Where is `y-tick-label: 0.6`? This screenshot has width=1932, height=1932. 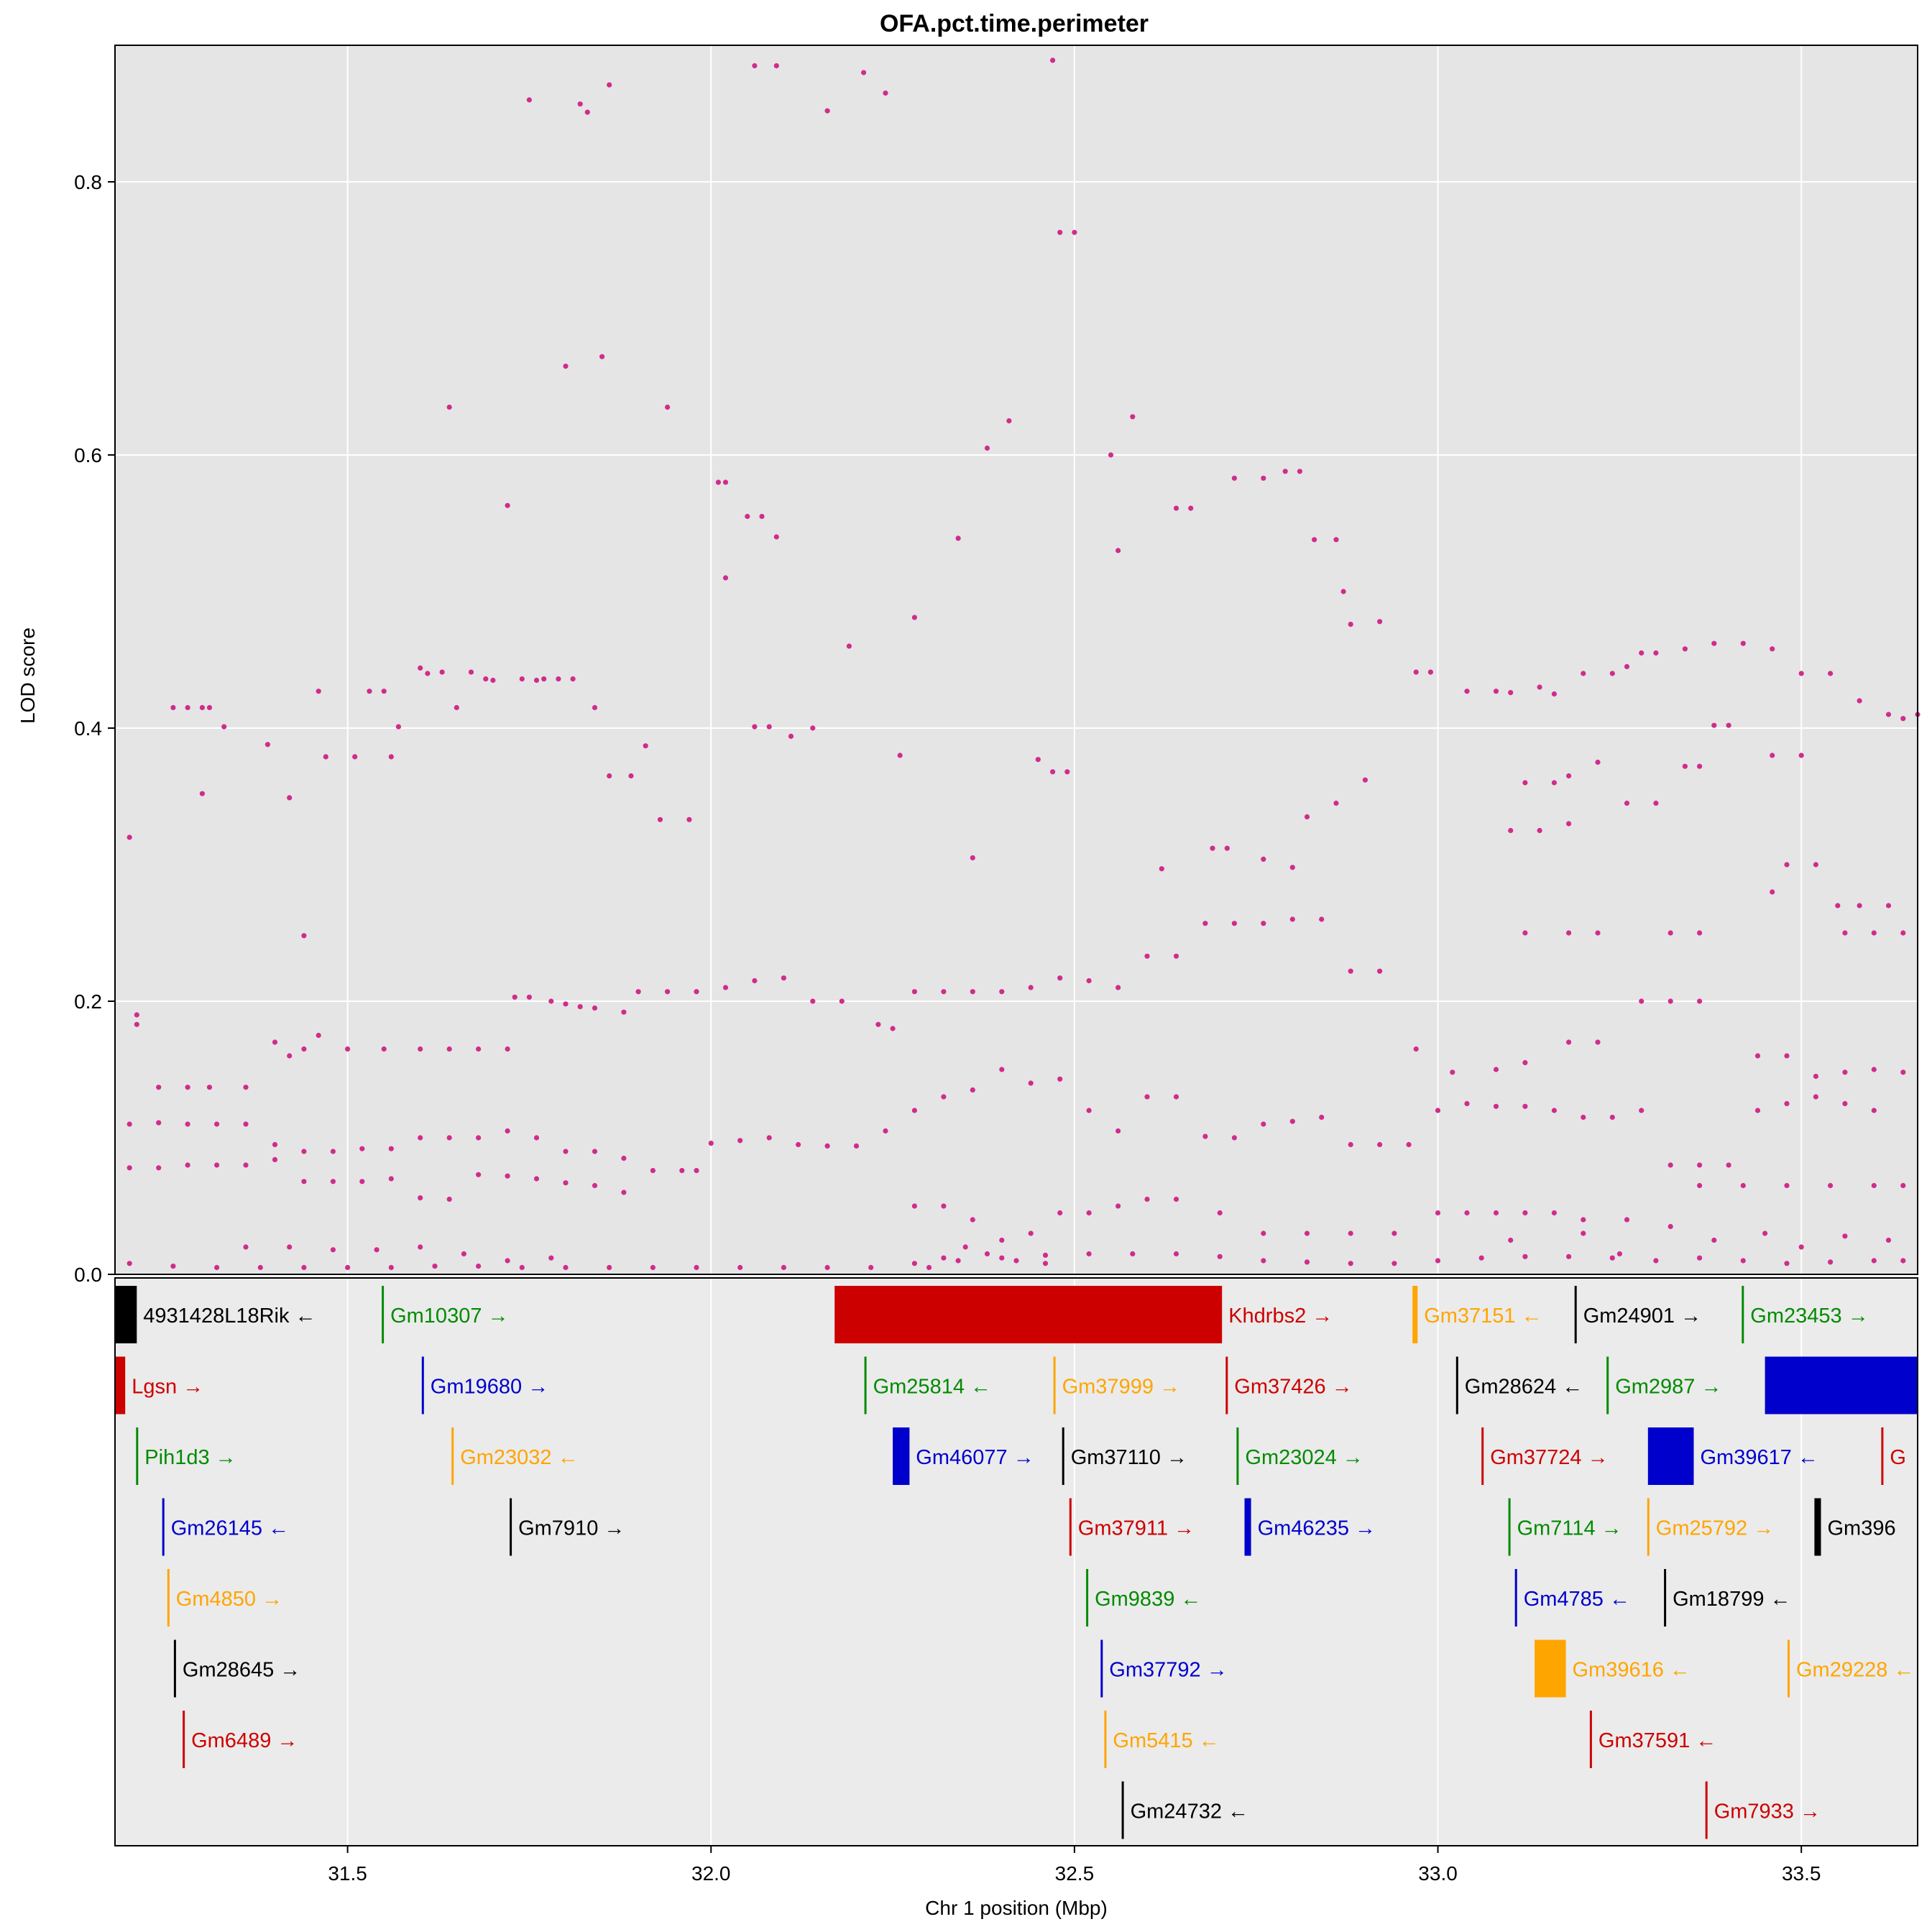
y-tick-label: 0.6 is located at coordinates (88, 455).